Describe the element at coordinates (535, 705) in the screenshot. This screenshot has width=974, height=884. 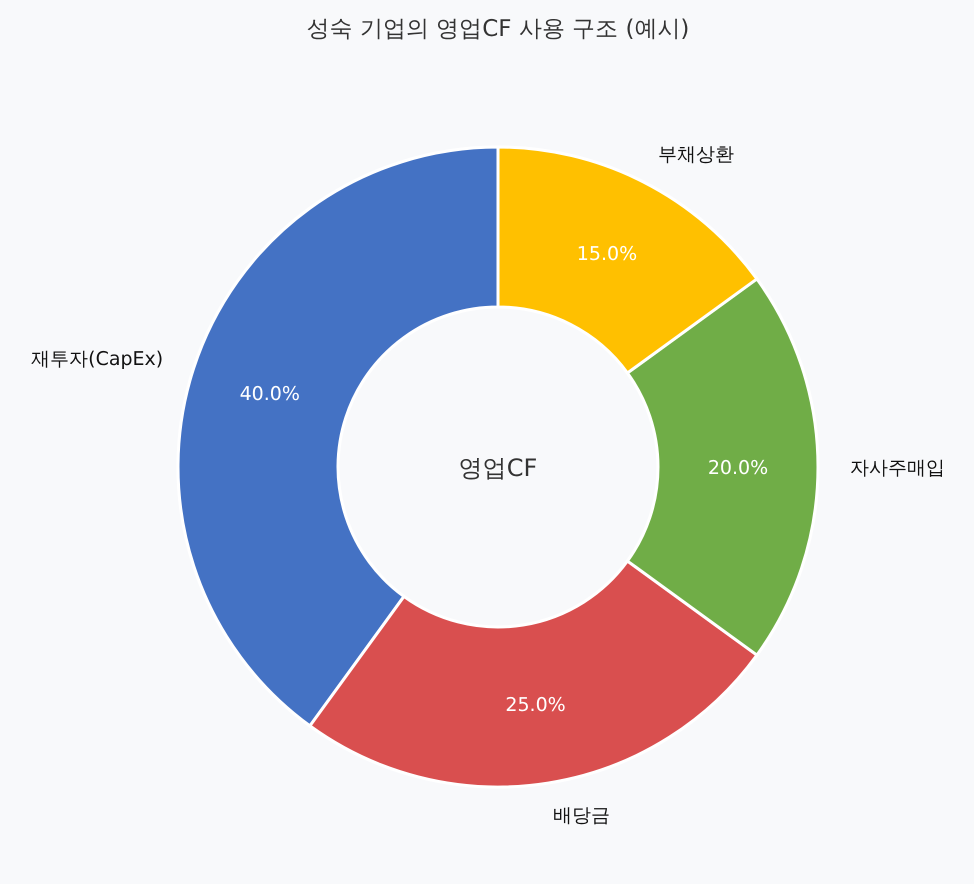
I see `data-label: 25.0%` at that location.